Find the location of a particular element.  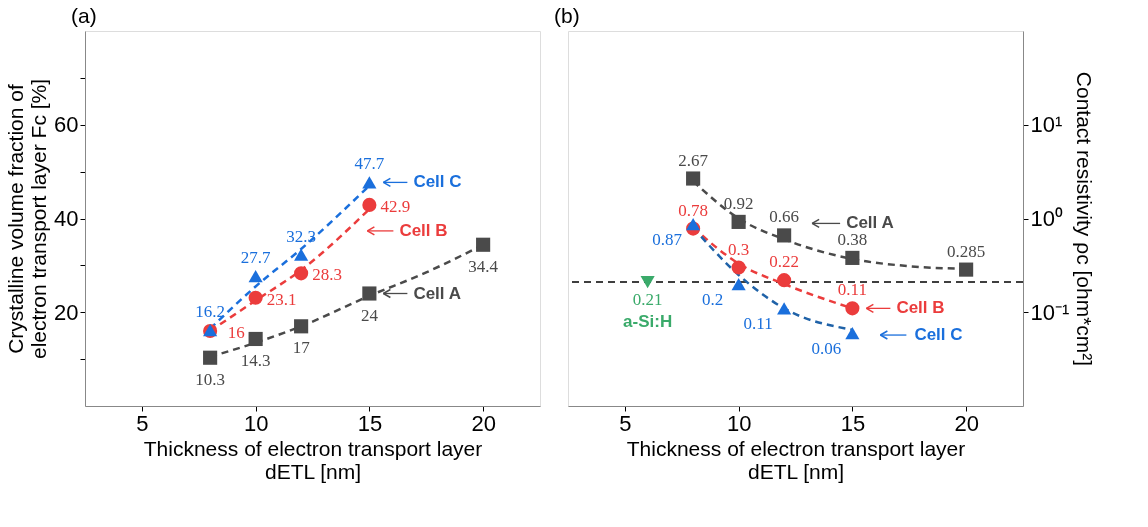

data-label: 0.3 is located at coordinates (739, 249).